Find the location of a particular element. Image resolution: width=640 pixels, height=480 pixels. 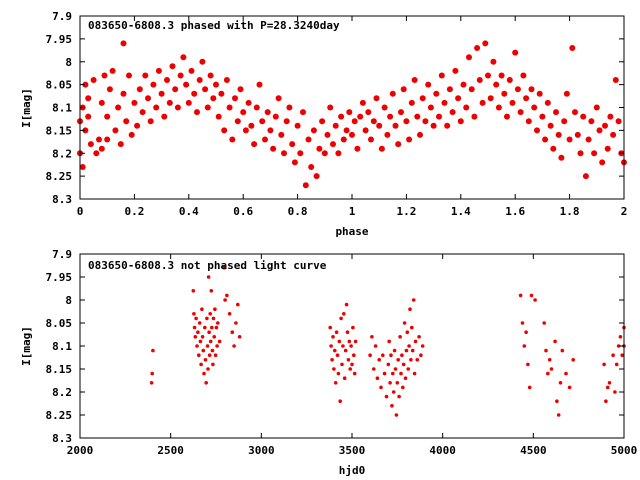

phased-y-tick-label-0: 7.9 is located at coordinates (62, 16).